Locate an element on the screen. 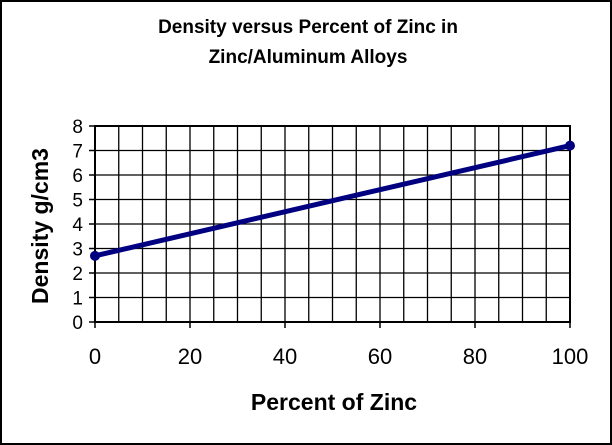 The width and height of the screenshot is (612, 445). y-tick-label: 0 is located at coordinates (77, 323).